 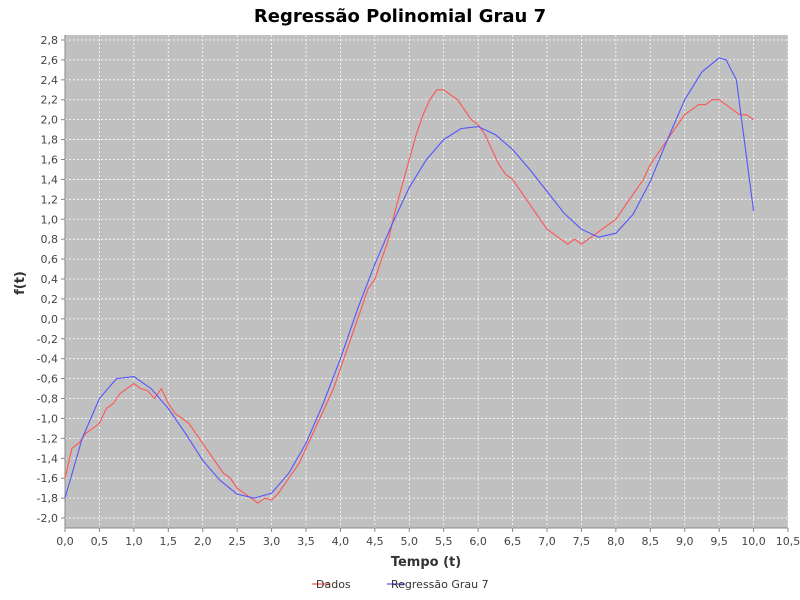 What do you see at coordinates (65, 541) in the screenshot?
I see `x-tick-label: 0,0` at bounding box center [65, 541].